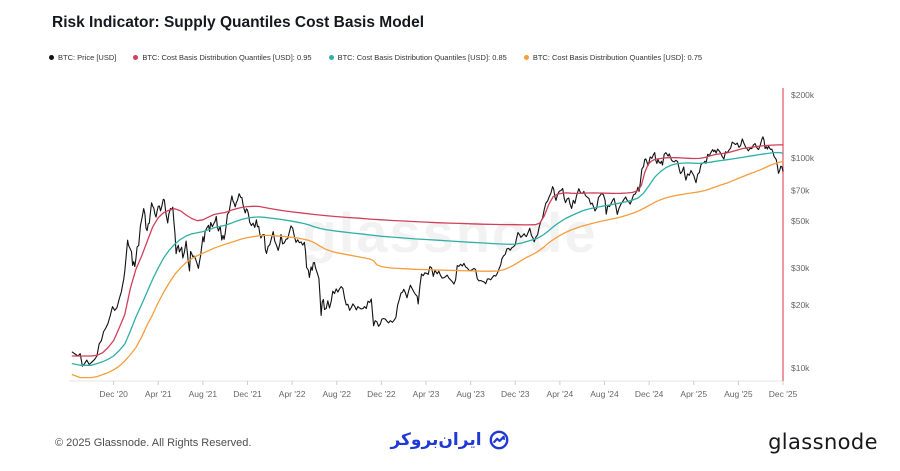 Image resolution: width=900 pixels, height=471 pixels. Describe the element at coordinates (800, 268) in the screenshot. I see `svg-text: $30k` at that location.